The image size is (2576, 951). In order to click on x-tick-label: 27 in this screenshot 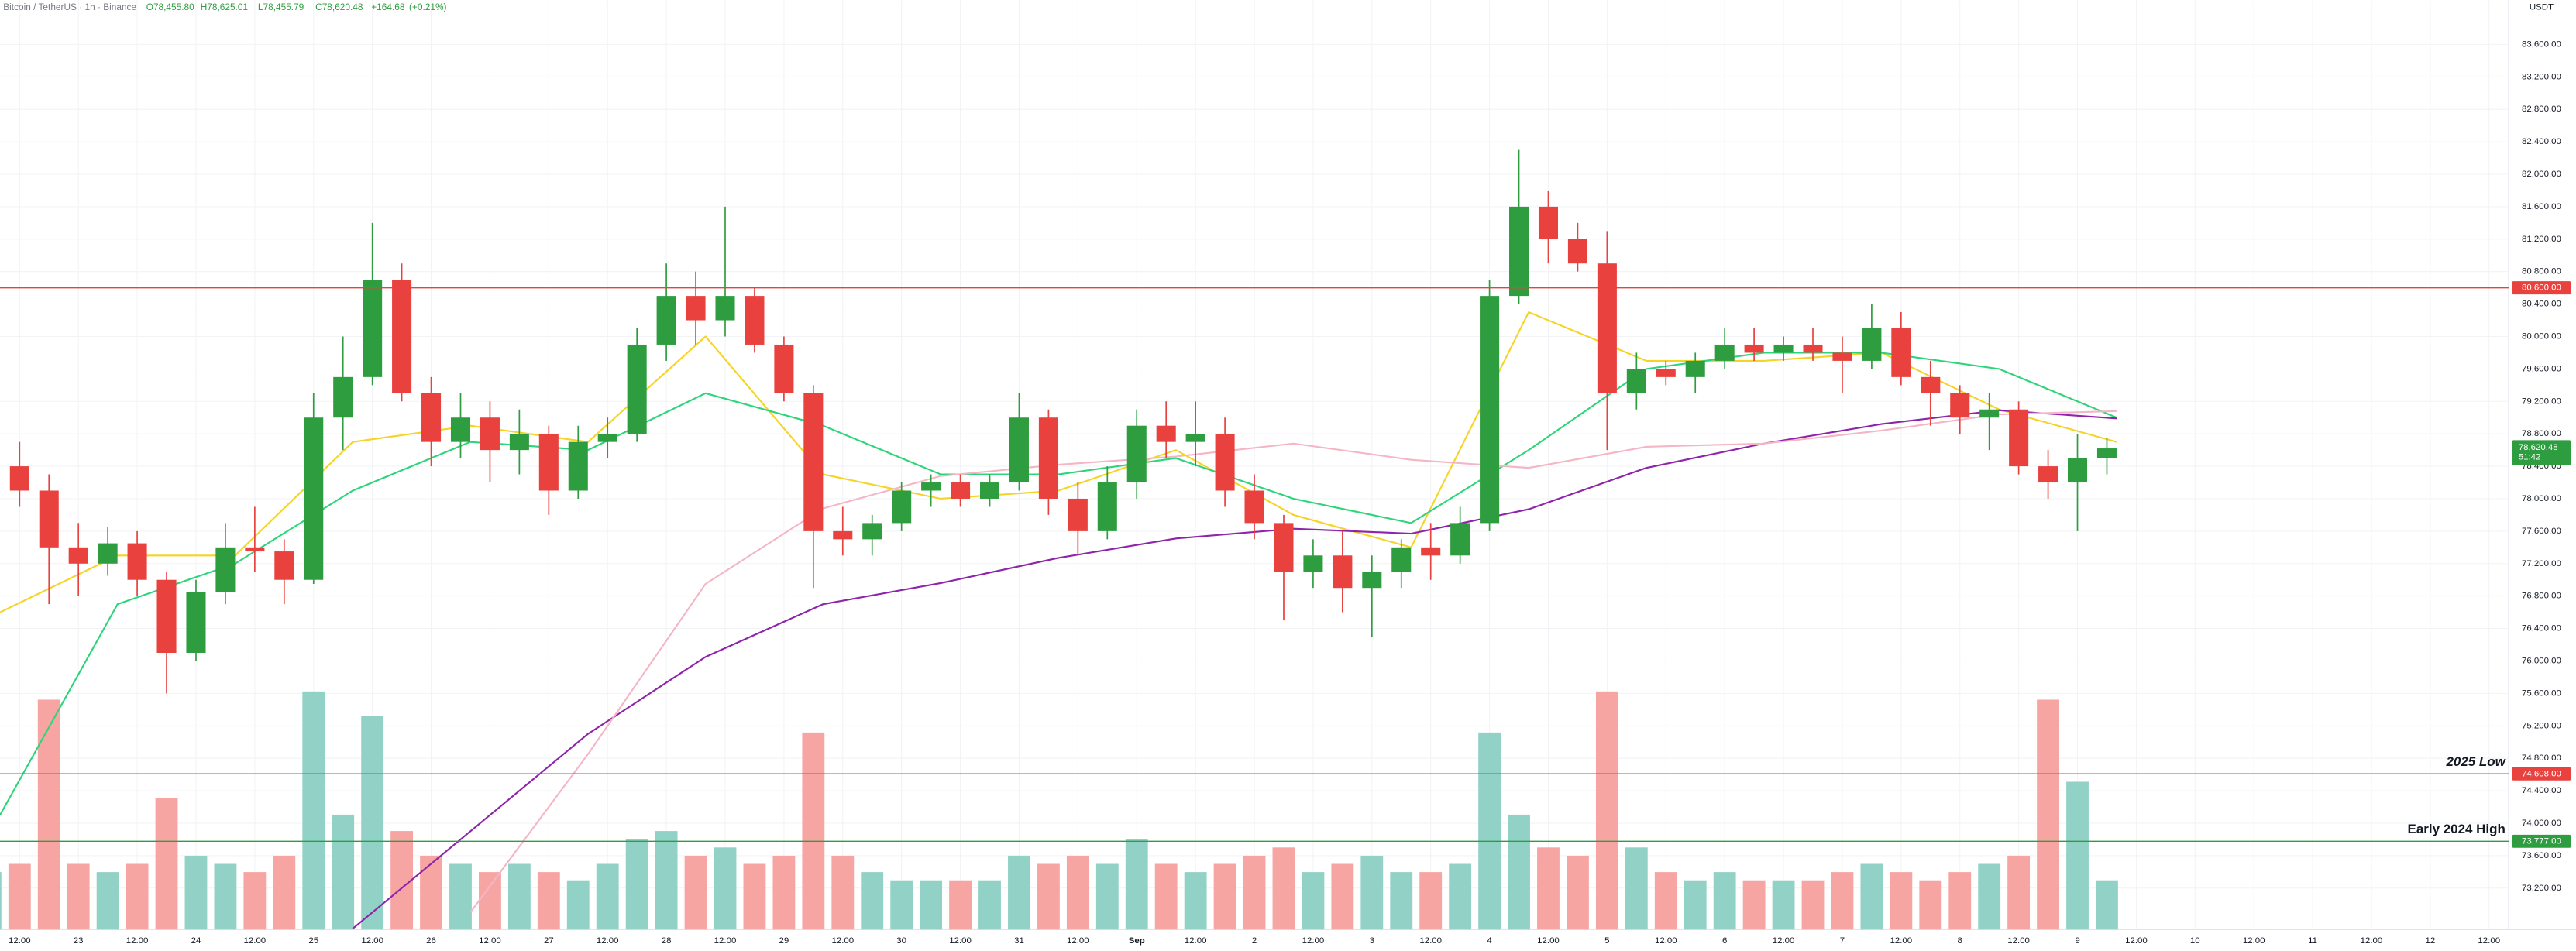, I will do `click(549, 941)`.